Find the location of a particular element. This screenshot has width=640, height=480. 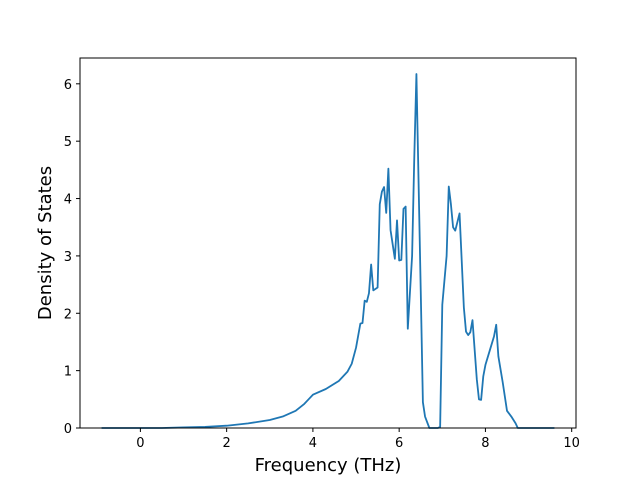

x-tick-label: 4 is located at coordinates (313, 443).